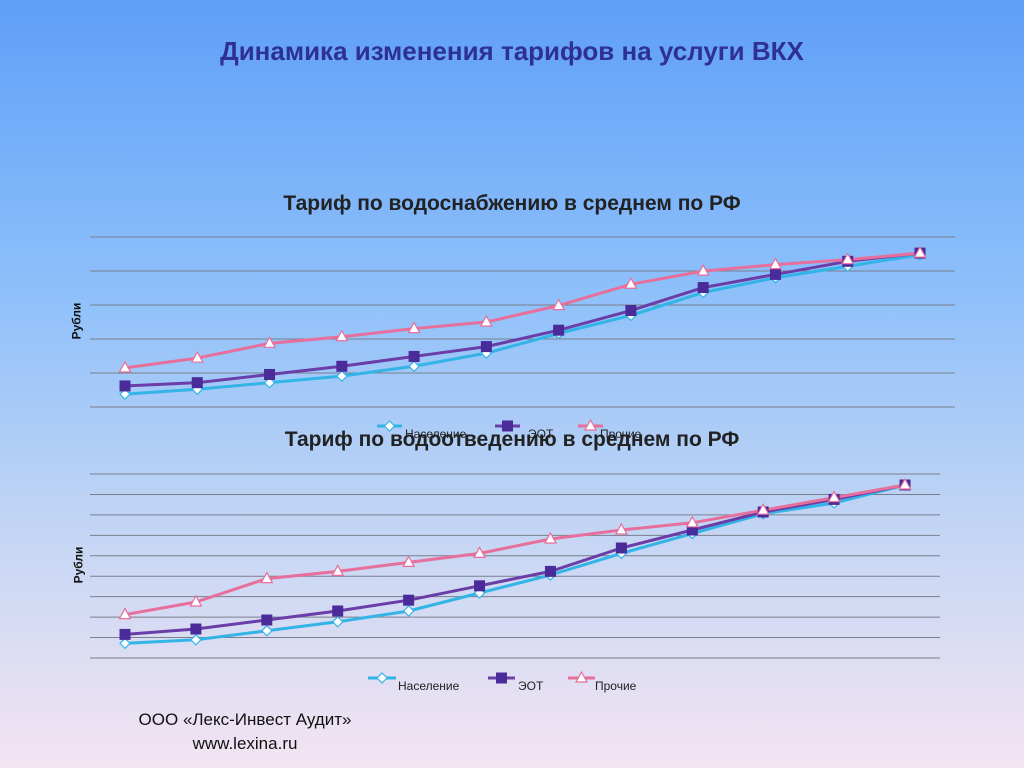  Describe the element at coordinates (245, 743) in the screenshot. I see `website-link: www.lexina.ru` at that location.